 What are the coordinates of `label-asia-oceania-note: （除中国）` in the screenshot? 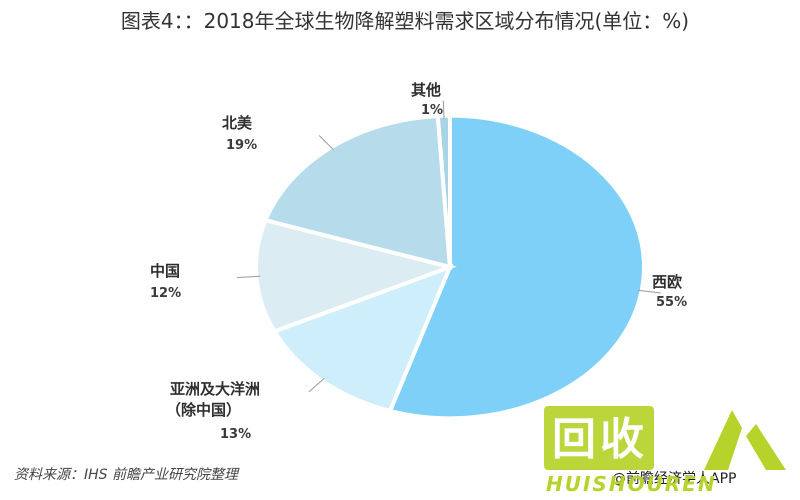 It's located at (203, 410).